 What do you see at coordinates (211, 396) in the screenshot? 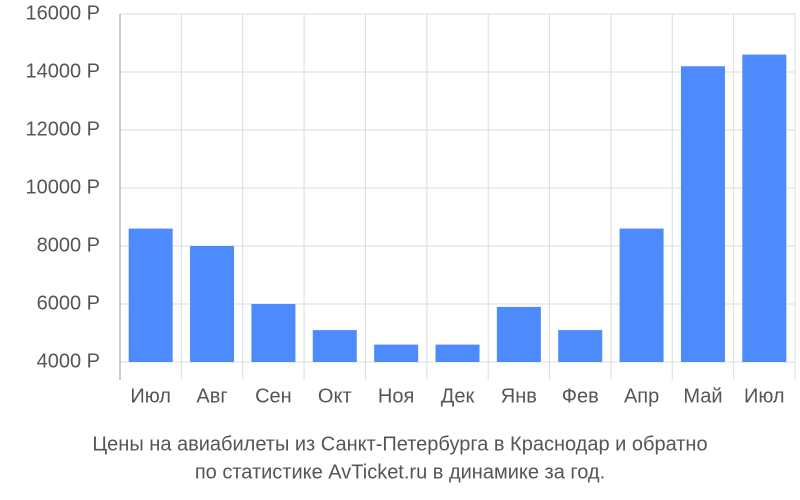
I see `x-tick-label: Авг` at bounding box center [211, 396].